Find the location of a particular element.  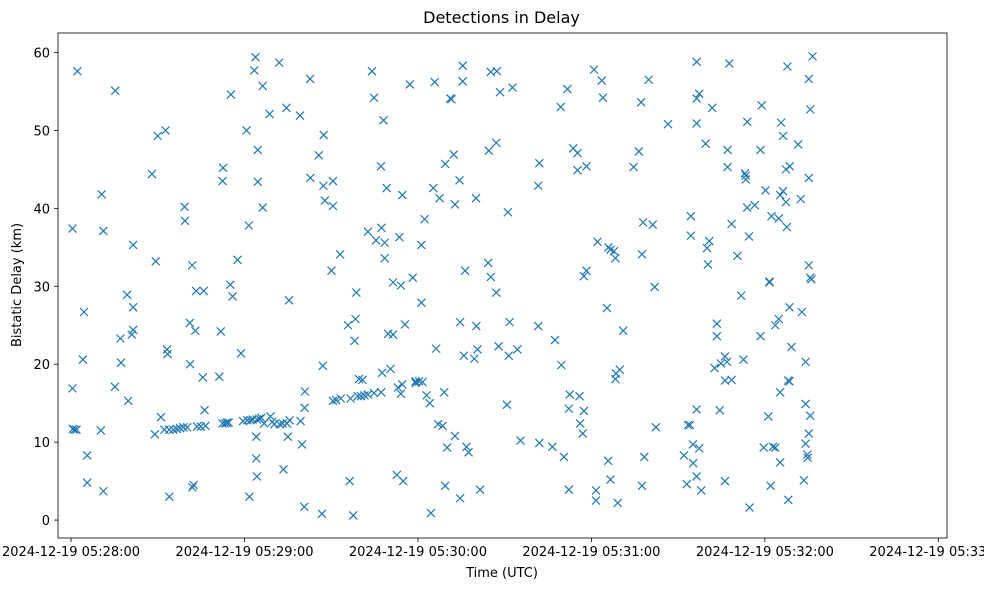

x-tick-label: 2024-12-19 05:32:00 is located at coordinates (765, 552).